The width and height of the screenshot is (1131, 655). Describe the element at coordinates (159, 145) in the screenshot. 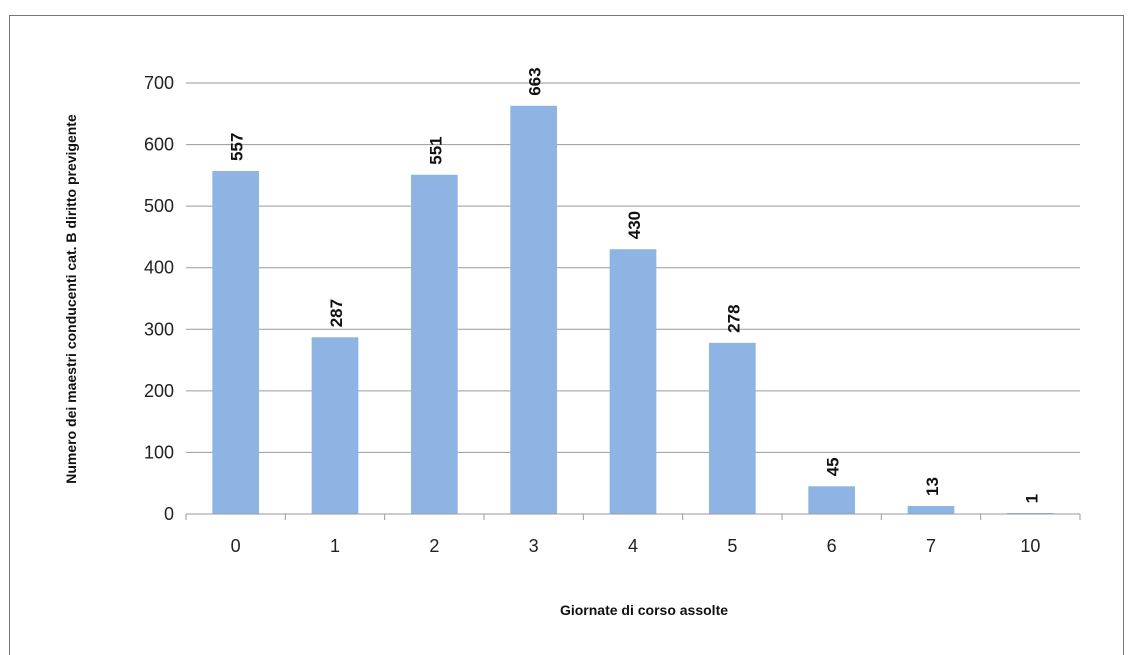

I see `y-tick-label: 600` at that location.